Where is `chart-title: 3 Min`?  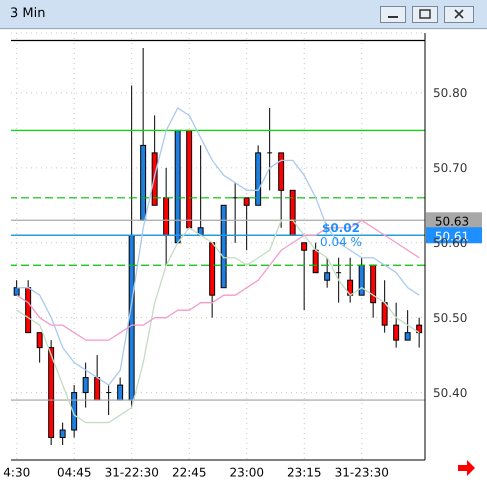 chart-title: 3 Min is located at coordinates (28, 13).